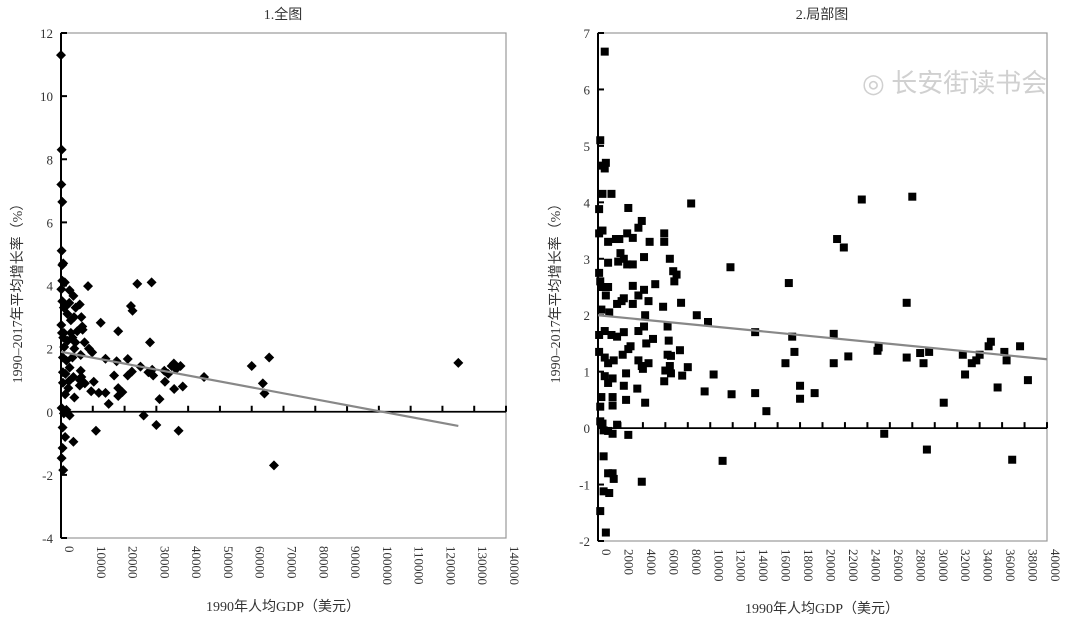  What do you see at coordinates (628, 562) in the screenshot?
I see `x-tick-label: 2000` at bounding box center [628, 562].